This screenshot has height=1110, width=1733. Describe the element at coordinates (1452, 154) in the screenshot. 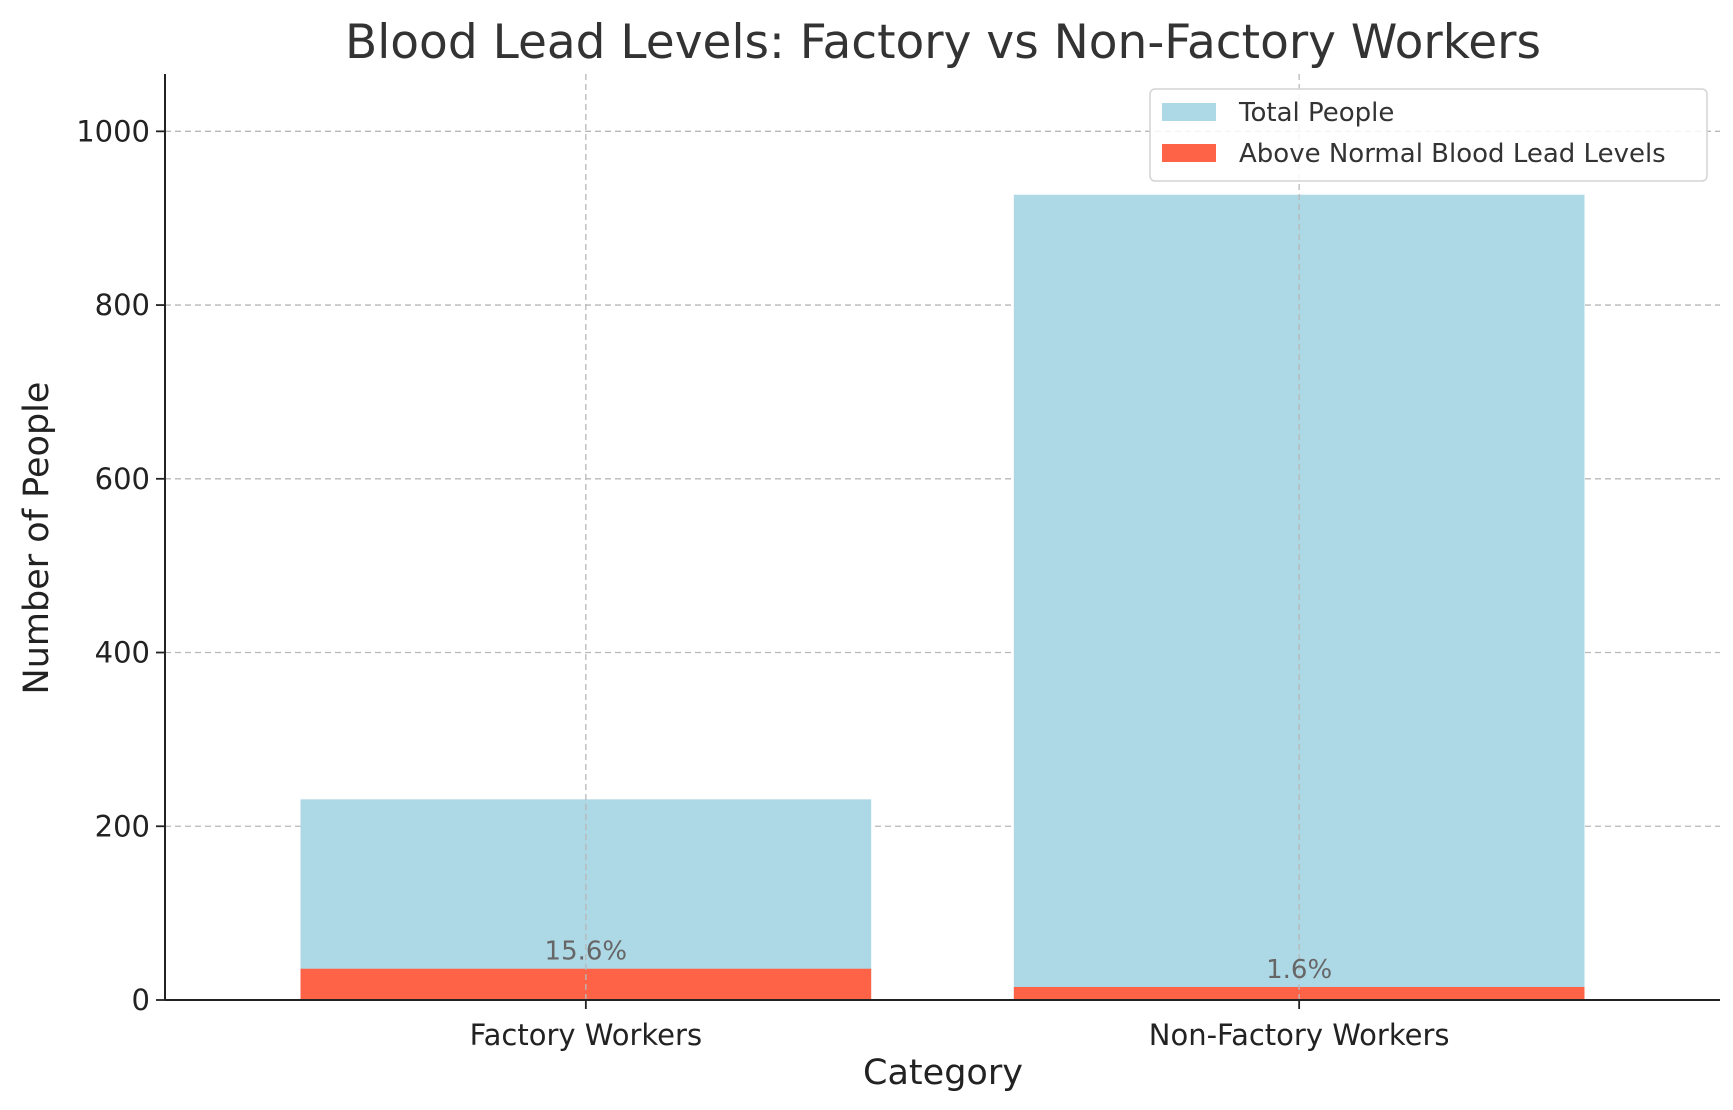

I see `legend-label: Above Normal Blood Lead Levels` at that location.